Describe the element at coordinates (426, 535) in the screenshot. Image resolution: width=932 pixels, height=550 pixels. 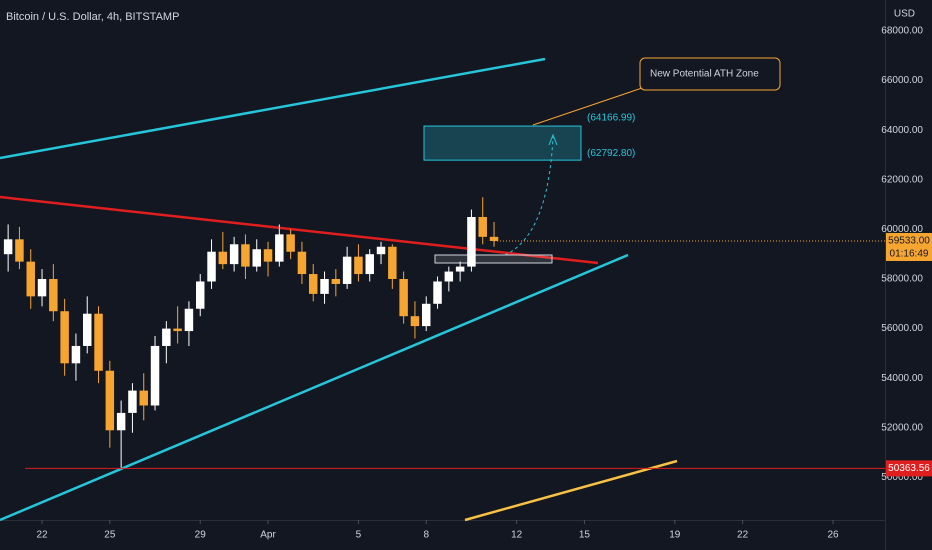
I see `x-tick-label: 8` at that location.